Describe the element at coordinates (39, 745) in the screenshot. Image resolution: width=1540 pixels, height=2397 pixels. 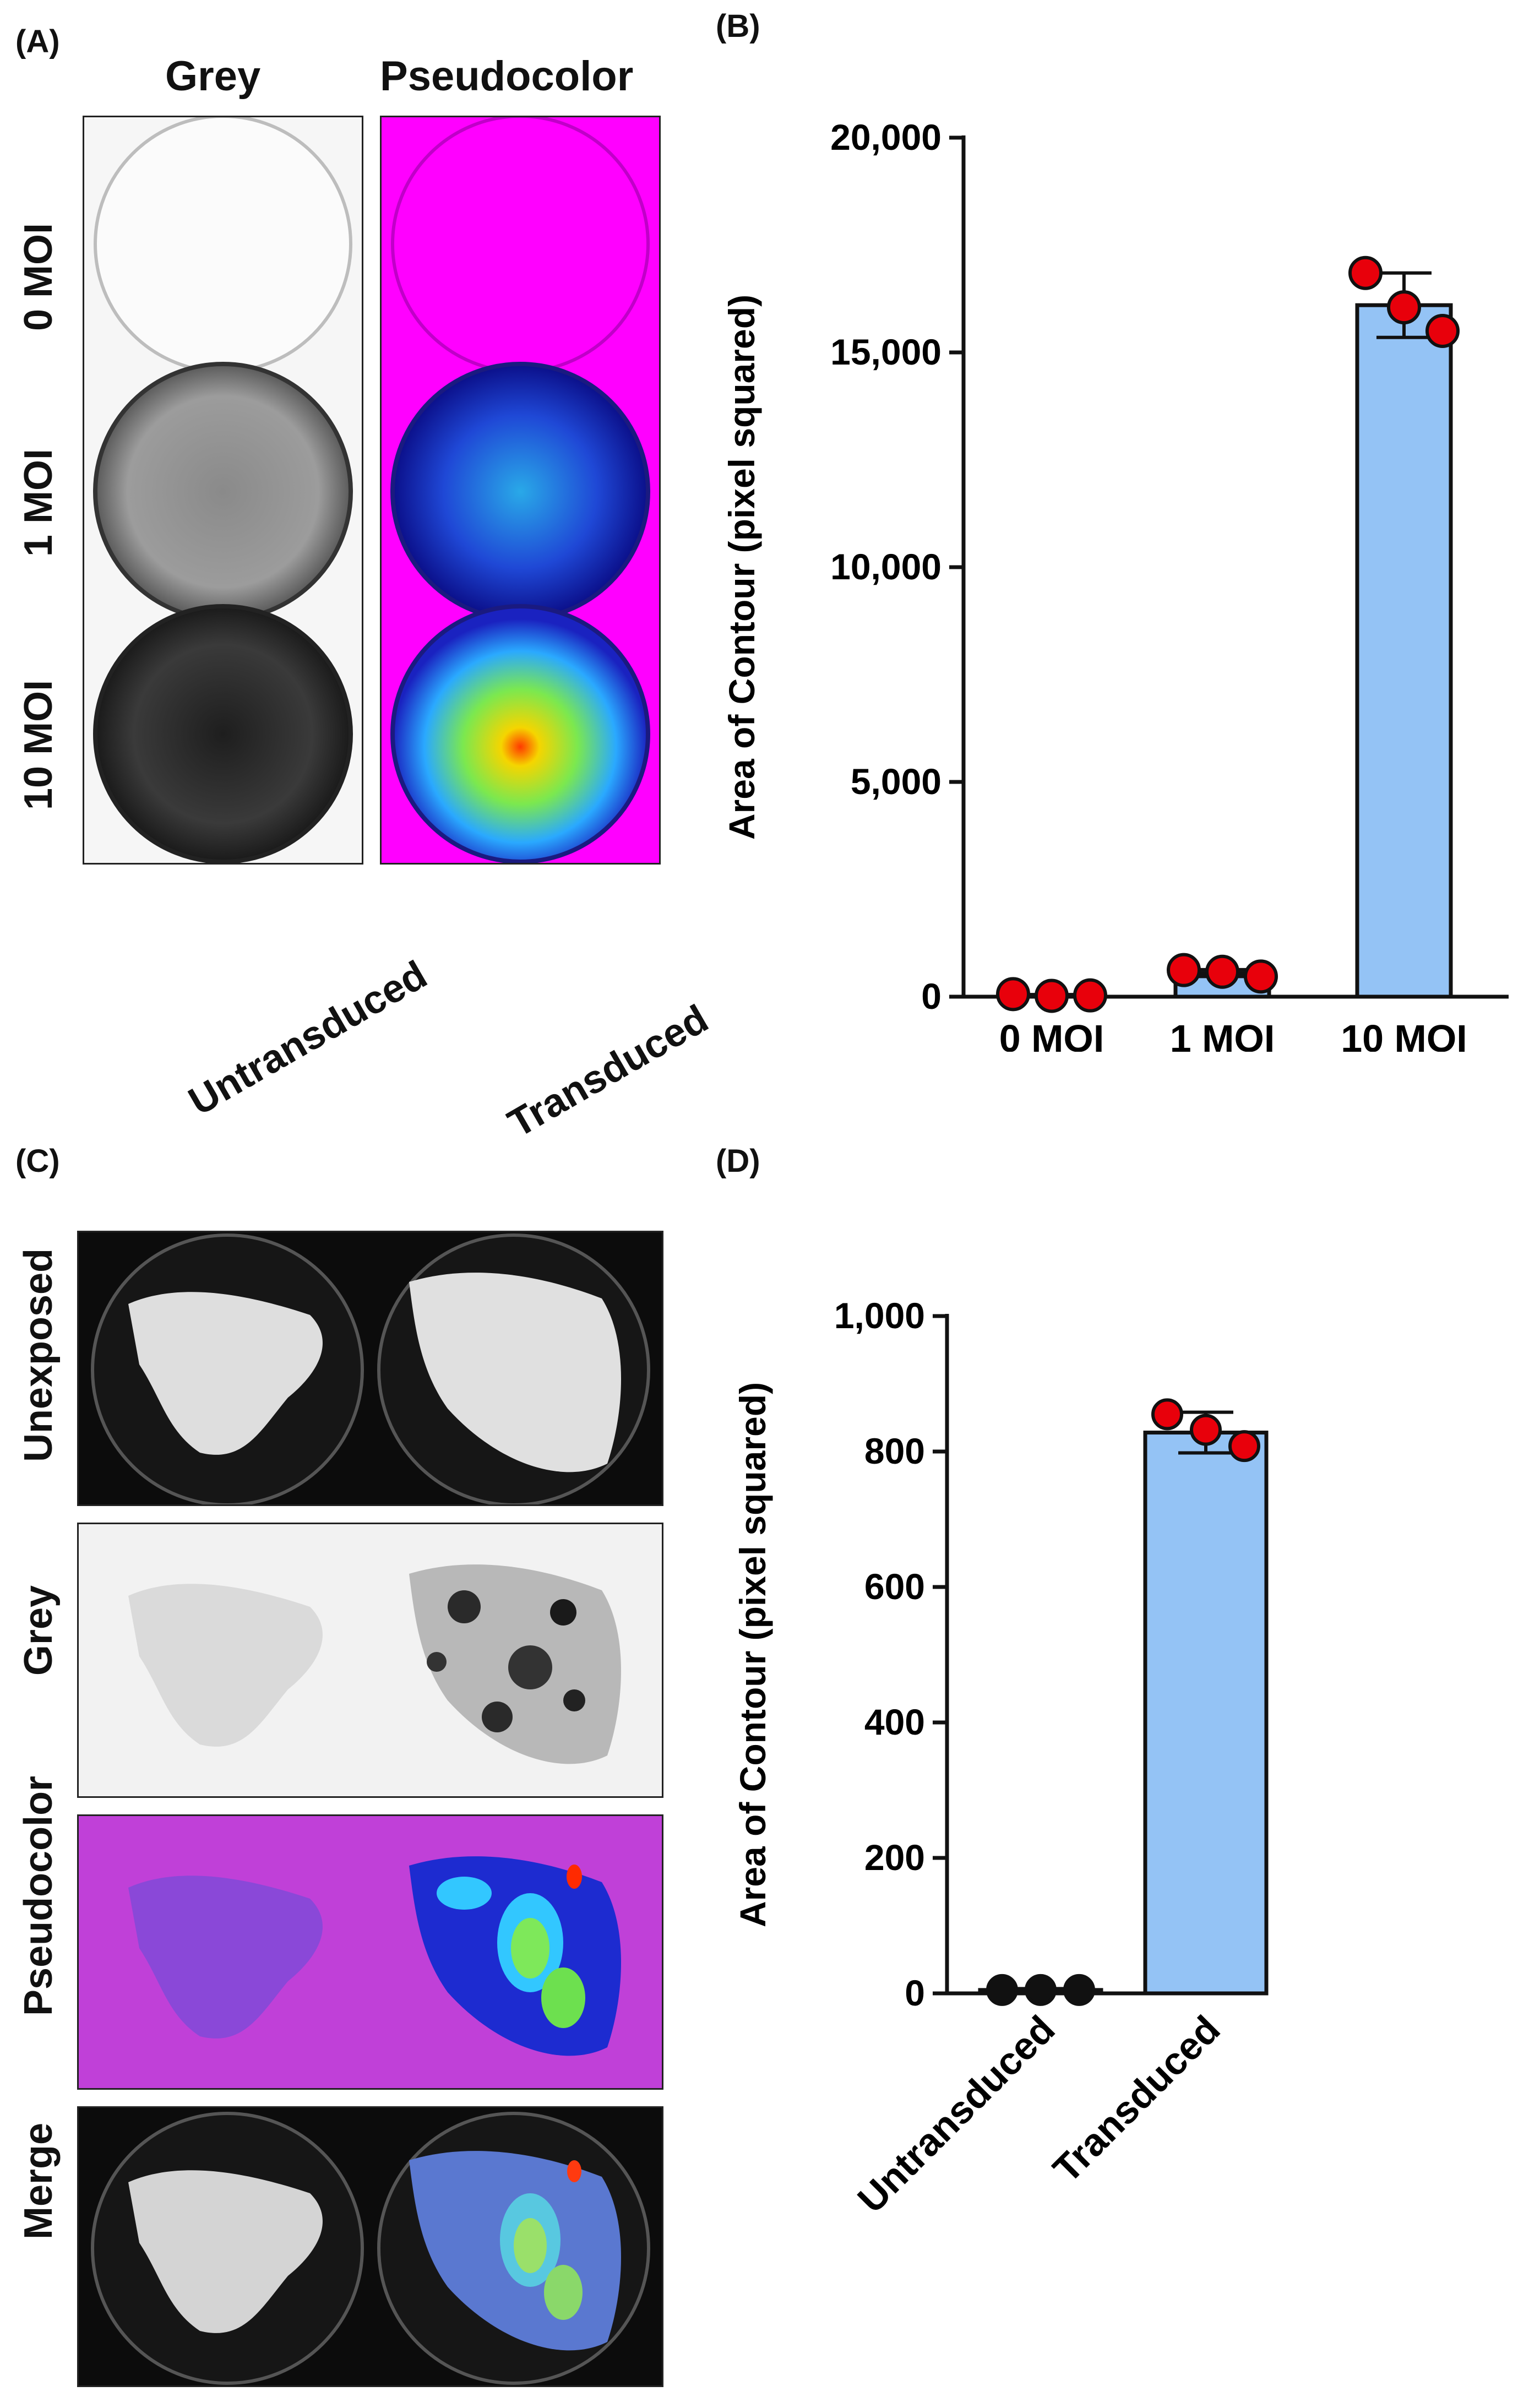
I see `panel-a-row-10moi: 10 MOI` at that location.